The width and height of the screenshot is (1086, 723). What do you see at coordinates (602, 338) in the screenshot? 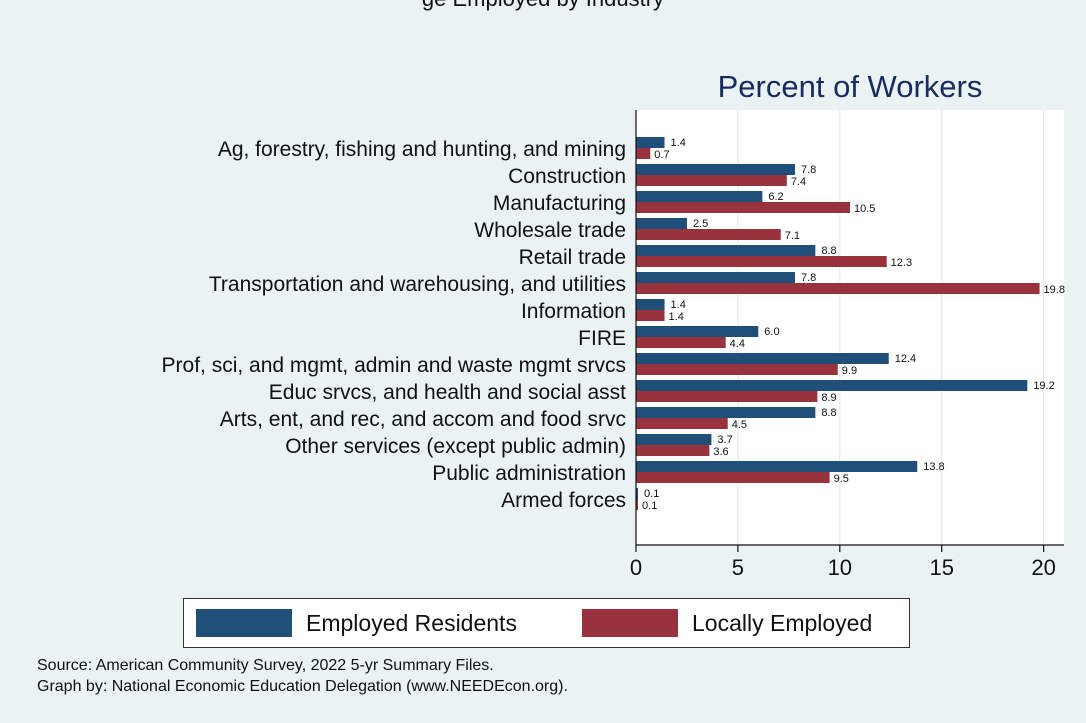
I see `category-label: FIRE` at bounding box center [602, 338].